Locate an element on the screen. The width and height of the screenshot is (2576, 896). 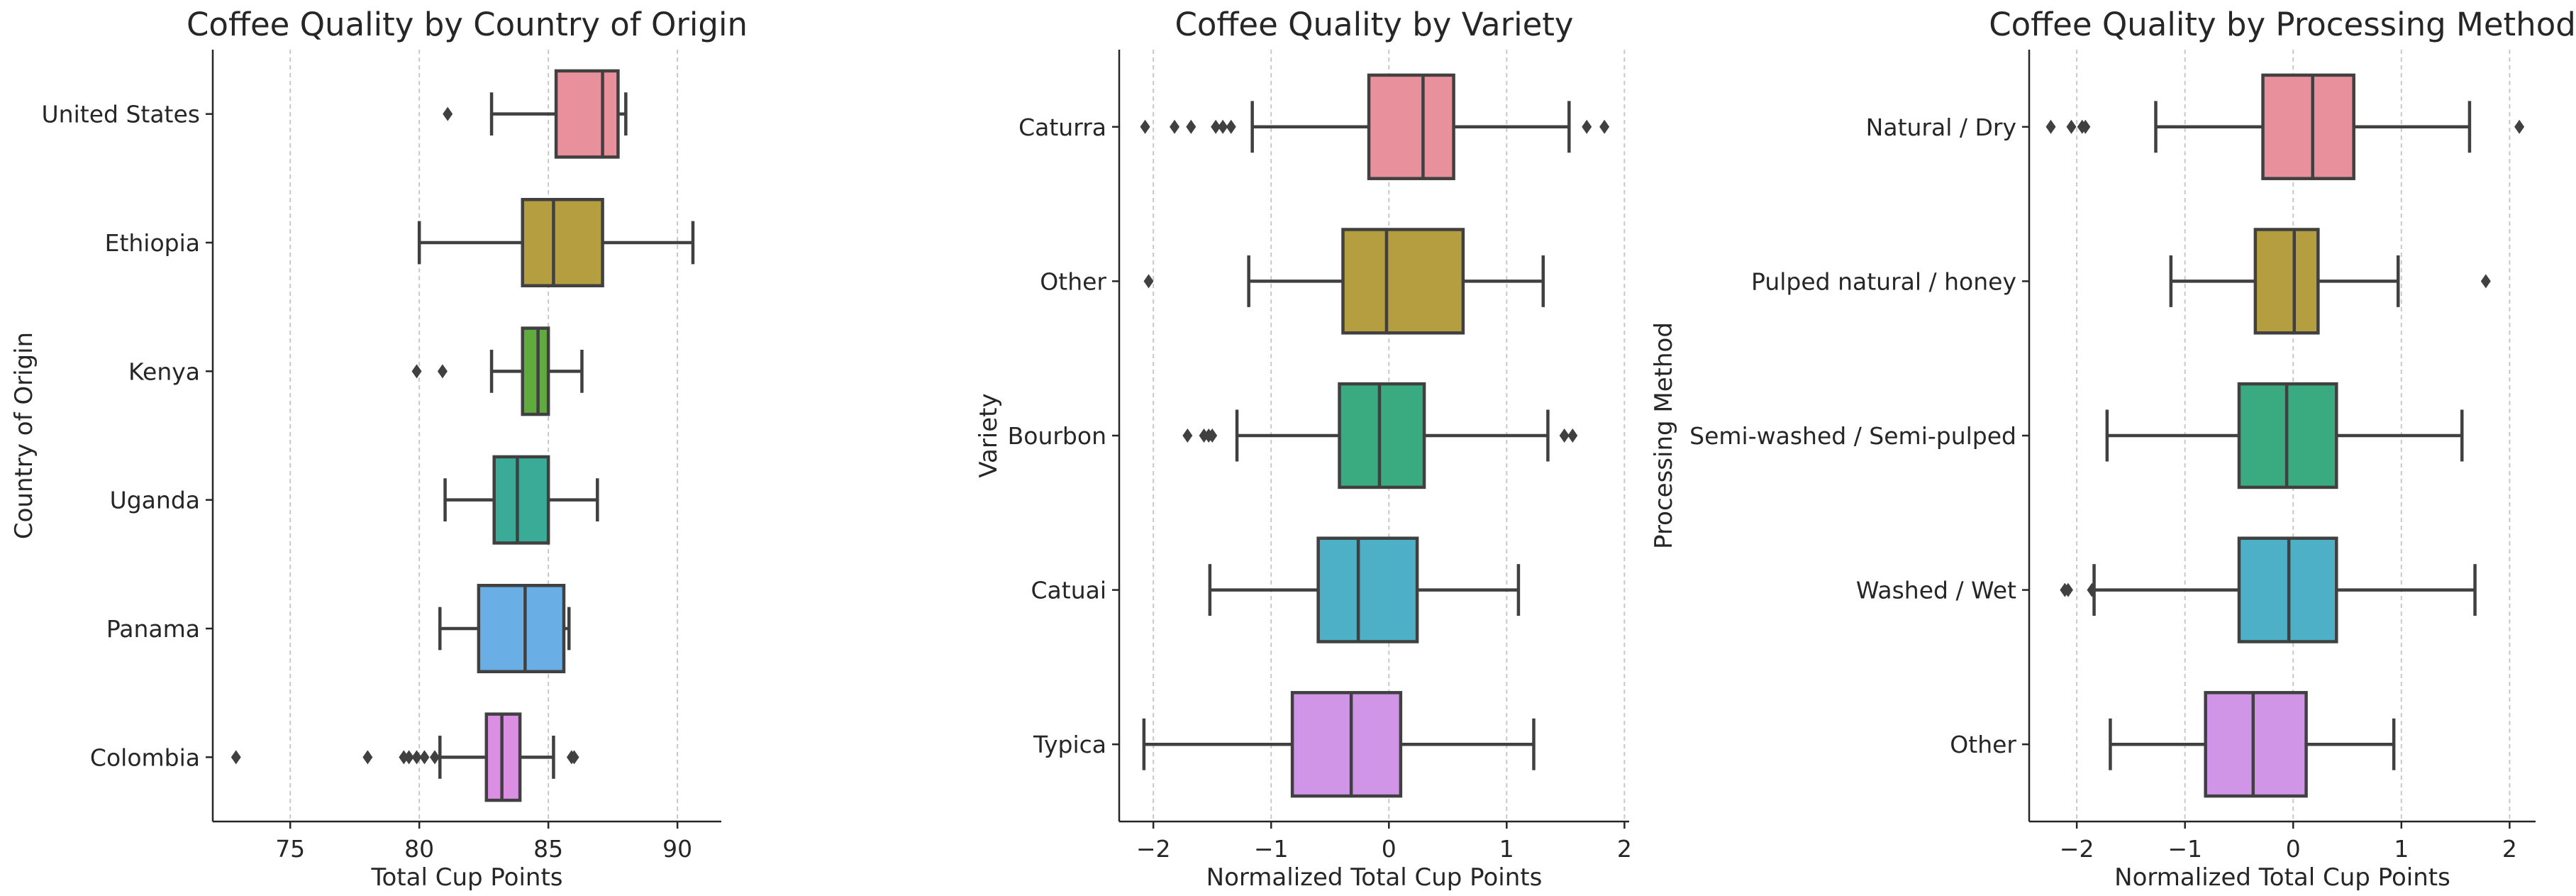
x-tick-label: 90 is located at coordinates (677, 849).